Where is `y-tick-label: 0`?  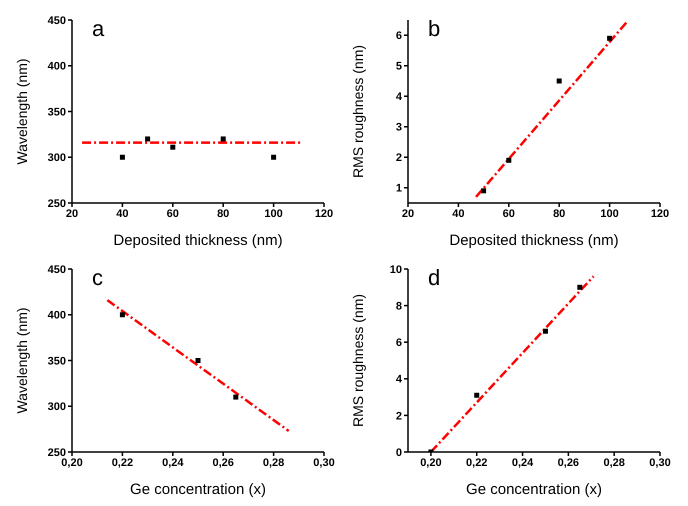 y-tick-label: 0 is located at coordinates (399, 452).